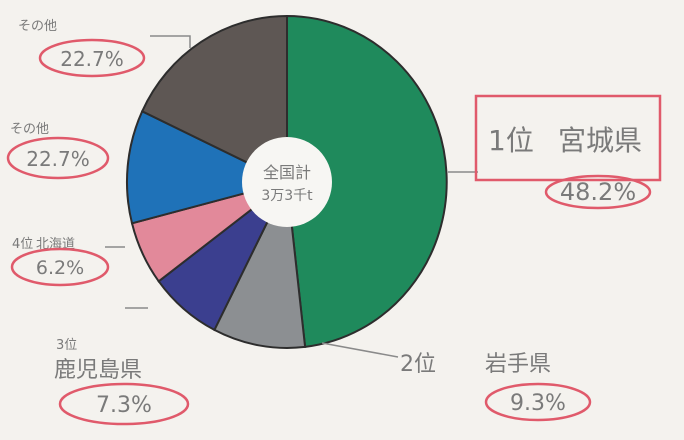  What do you see at coordinates (518, 364) in the screenshot?
I see `slice-1-name: 岩手県` at bounding box center [518, 364].